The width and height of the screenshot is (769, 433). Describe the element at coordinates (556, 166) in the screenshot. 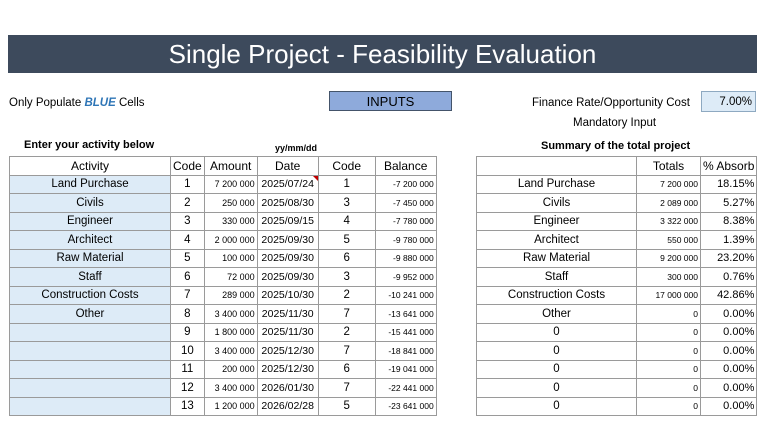

I see `summary-header-name` at that location.